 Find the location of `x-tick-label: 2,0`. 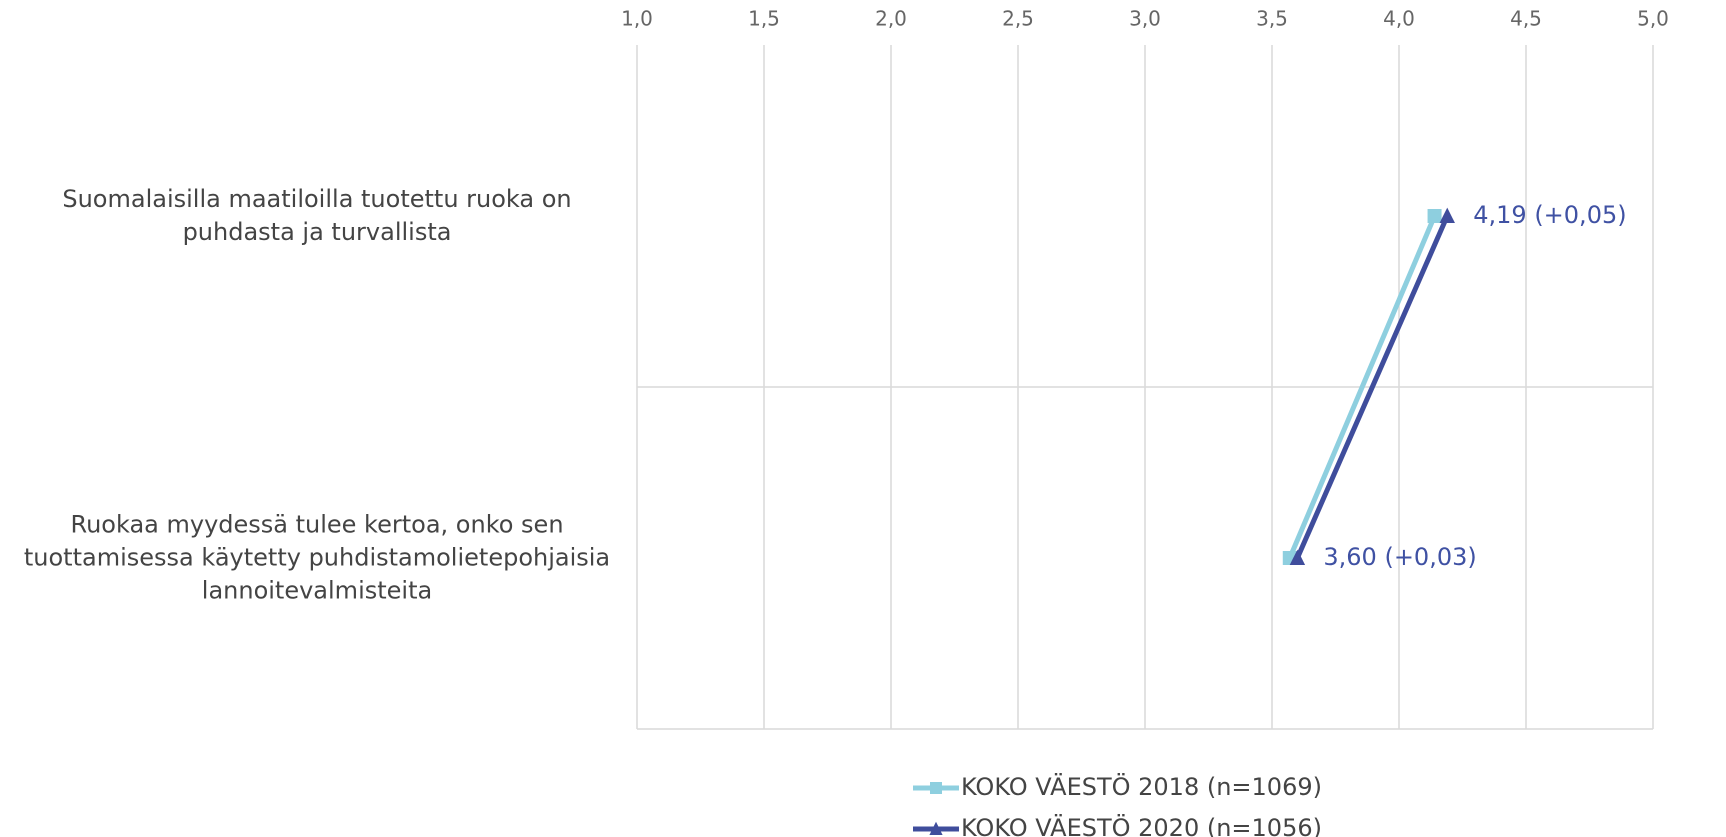

x-tick-label: 2,0 is located at coordinates (891, 19).